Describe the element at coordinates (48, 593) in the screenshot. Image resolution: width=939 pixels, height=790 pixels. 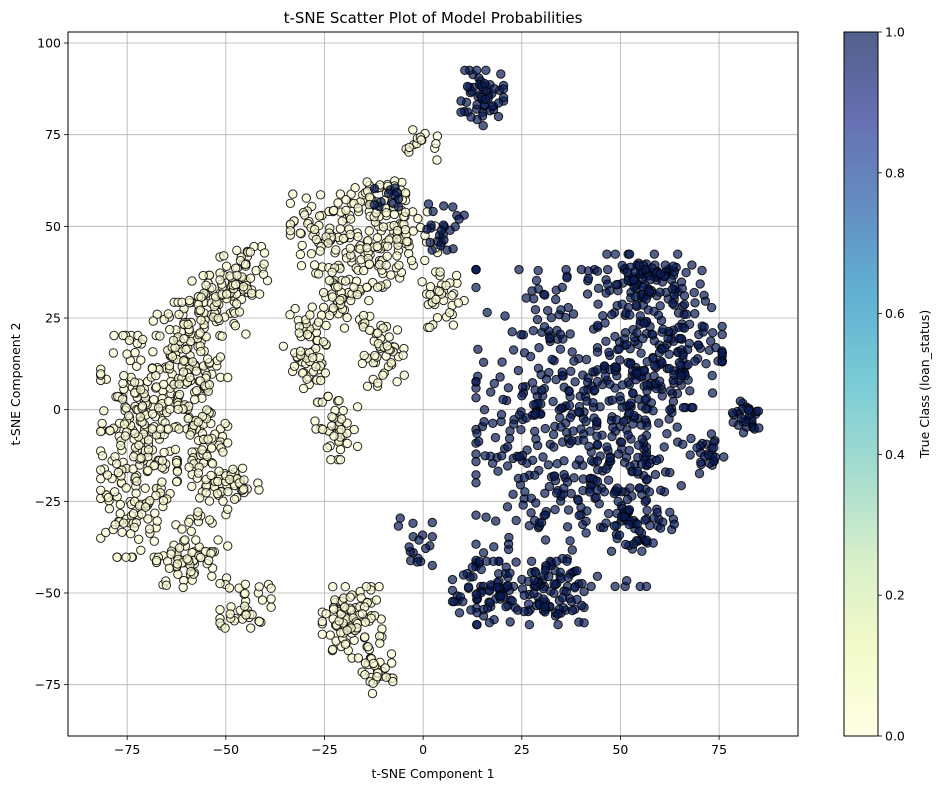
I see `y-tick-label: −50` at that location.